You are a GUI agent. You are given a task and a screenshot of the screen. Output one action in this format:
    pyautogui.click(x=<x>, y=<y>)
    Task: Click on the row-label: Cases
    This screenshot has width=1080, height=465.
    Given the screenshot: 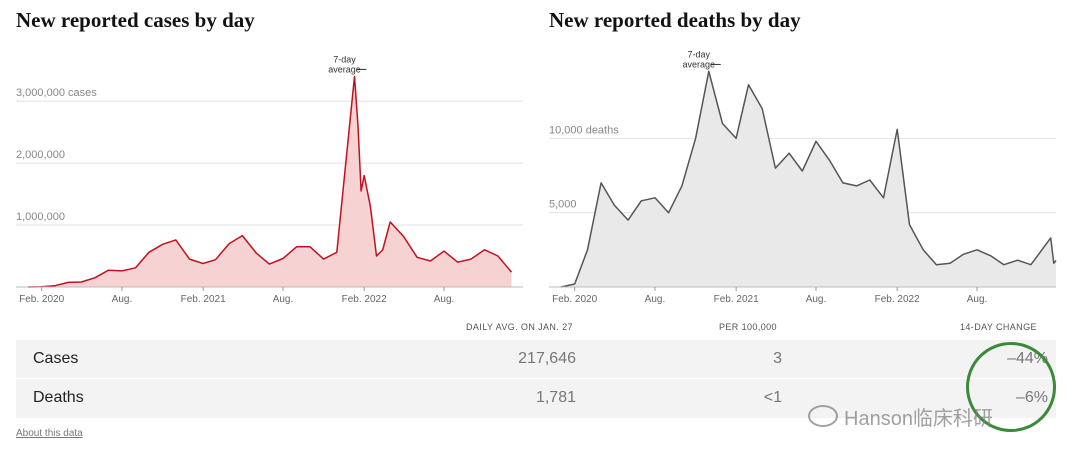 What is the action you would take?
    pyautogui.click(x=56, y=358)
    